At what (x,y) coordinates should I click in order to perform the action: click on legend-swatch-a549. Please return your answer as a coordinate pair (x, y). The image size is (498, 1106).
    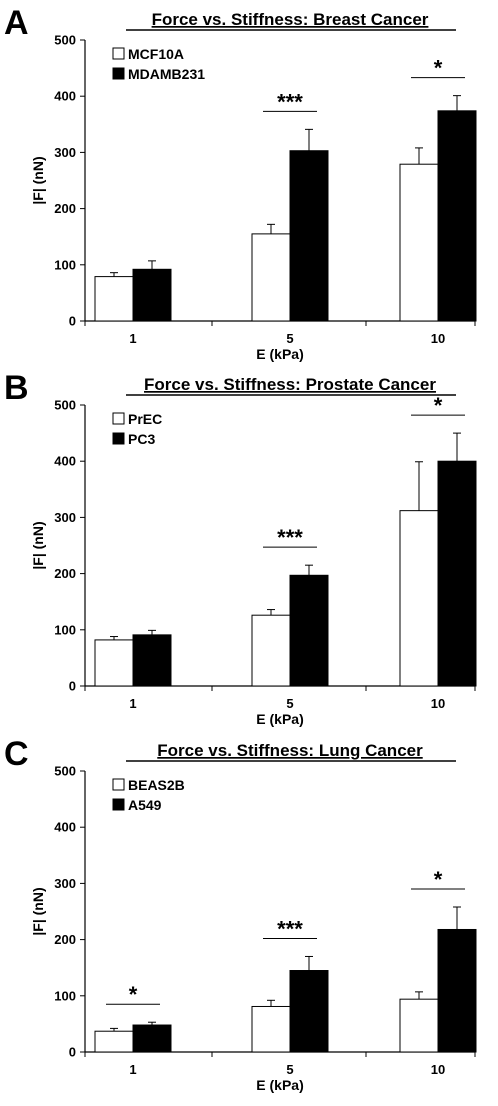
    Looking at the image, I should click on (118, 804).